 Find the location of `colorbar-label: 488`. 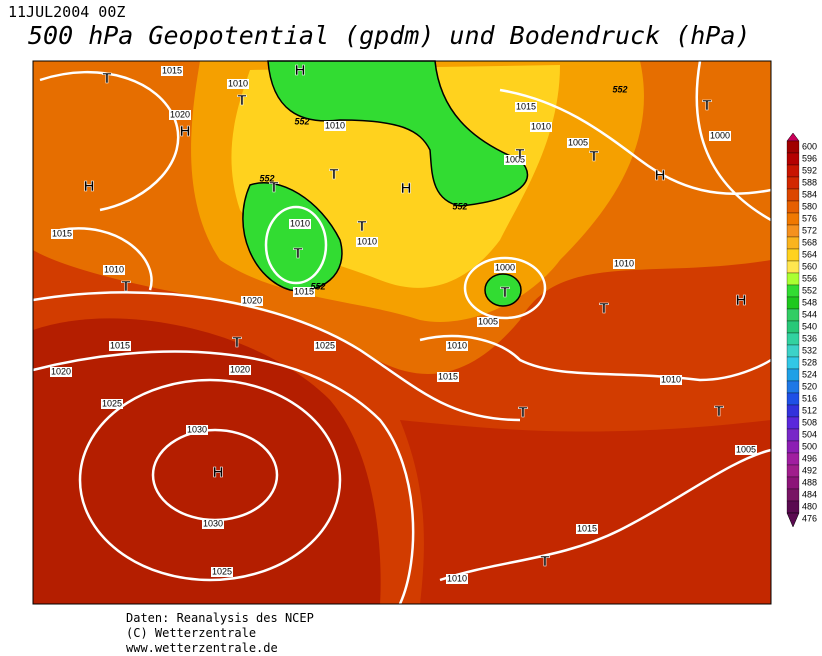

colorbar-label: 488 is located at coordinates (809, 482).